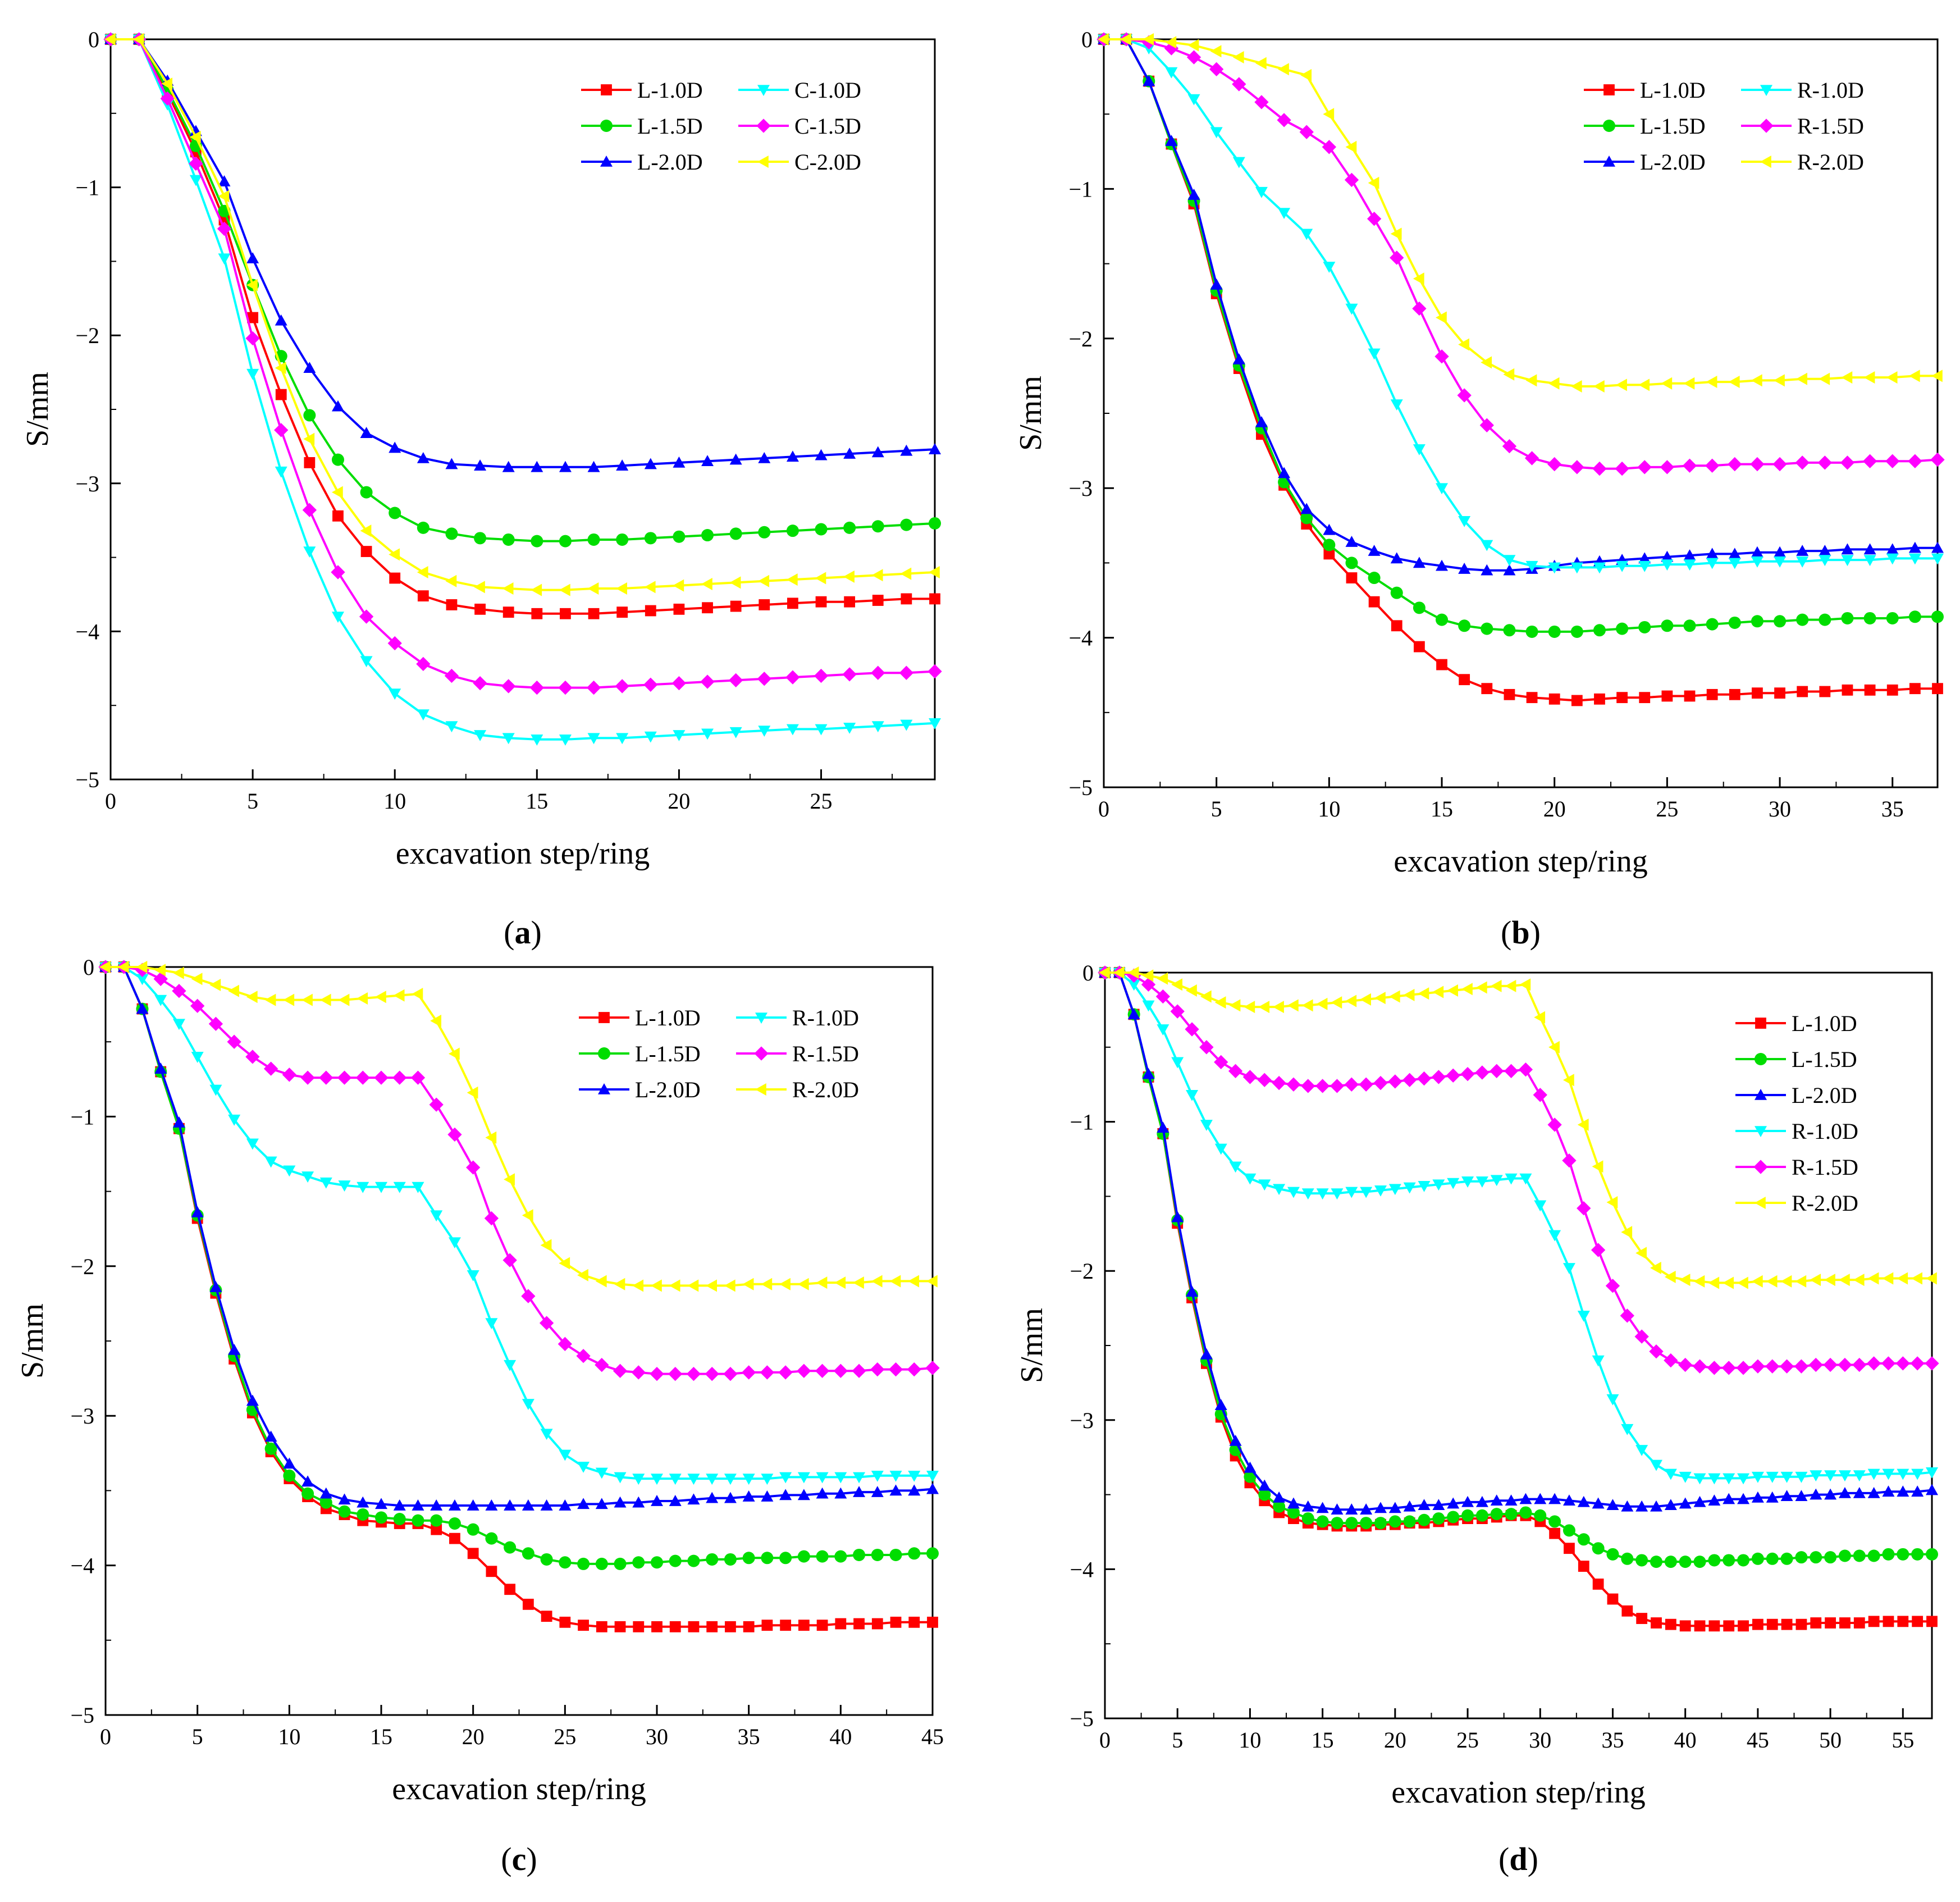 Image resolution: width=1960 pixels, height=1902 pixels. Describe the element at coordinates (82, 1715) in the screenshot. I see `y-tick-label: −5` at that location.